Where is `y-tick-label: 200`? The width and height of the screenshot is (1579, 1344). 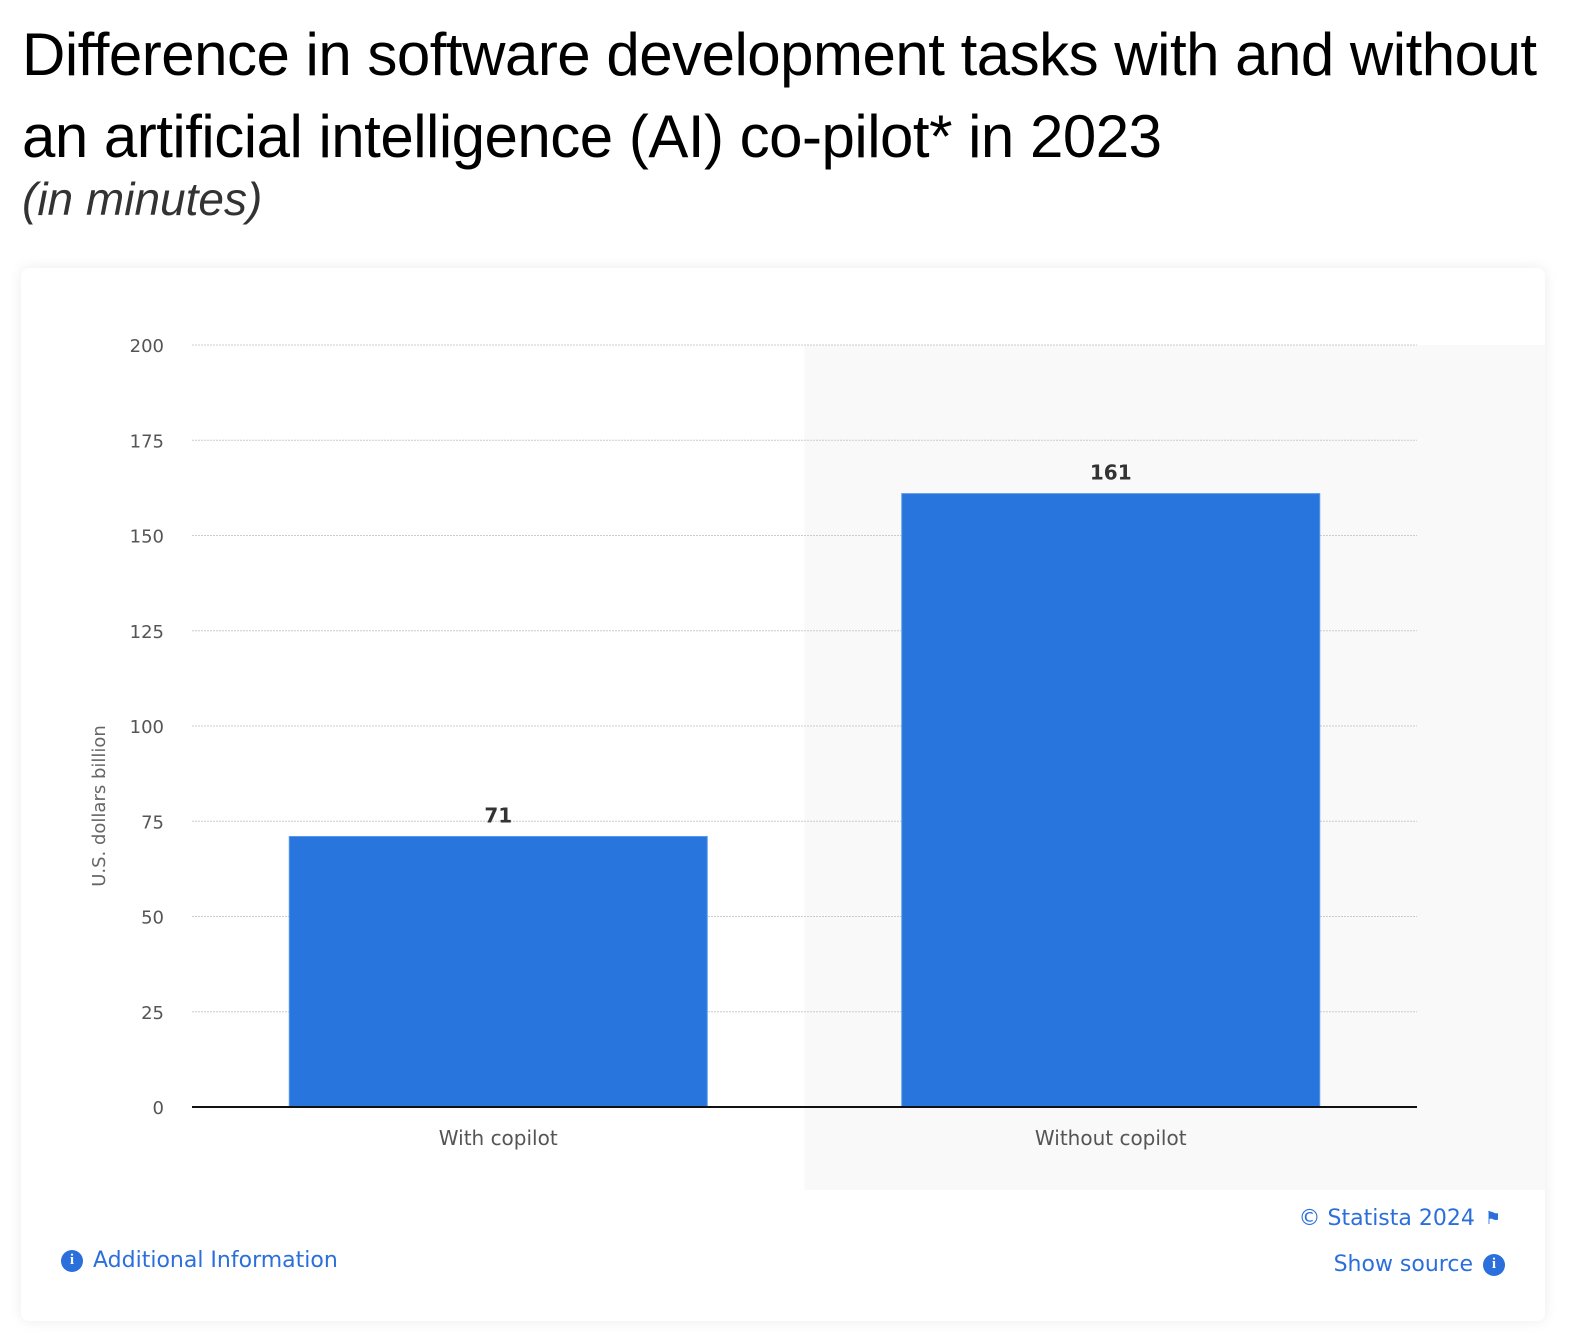
y-tick-label: 200 is located at coordinates (147, 346).